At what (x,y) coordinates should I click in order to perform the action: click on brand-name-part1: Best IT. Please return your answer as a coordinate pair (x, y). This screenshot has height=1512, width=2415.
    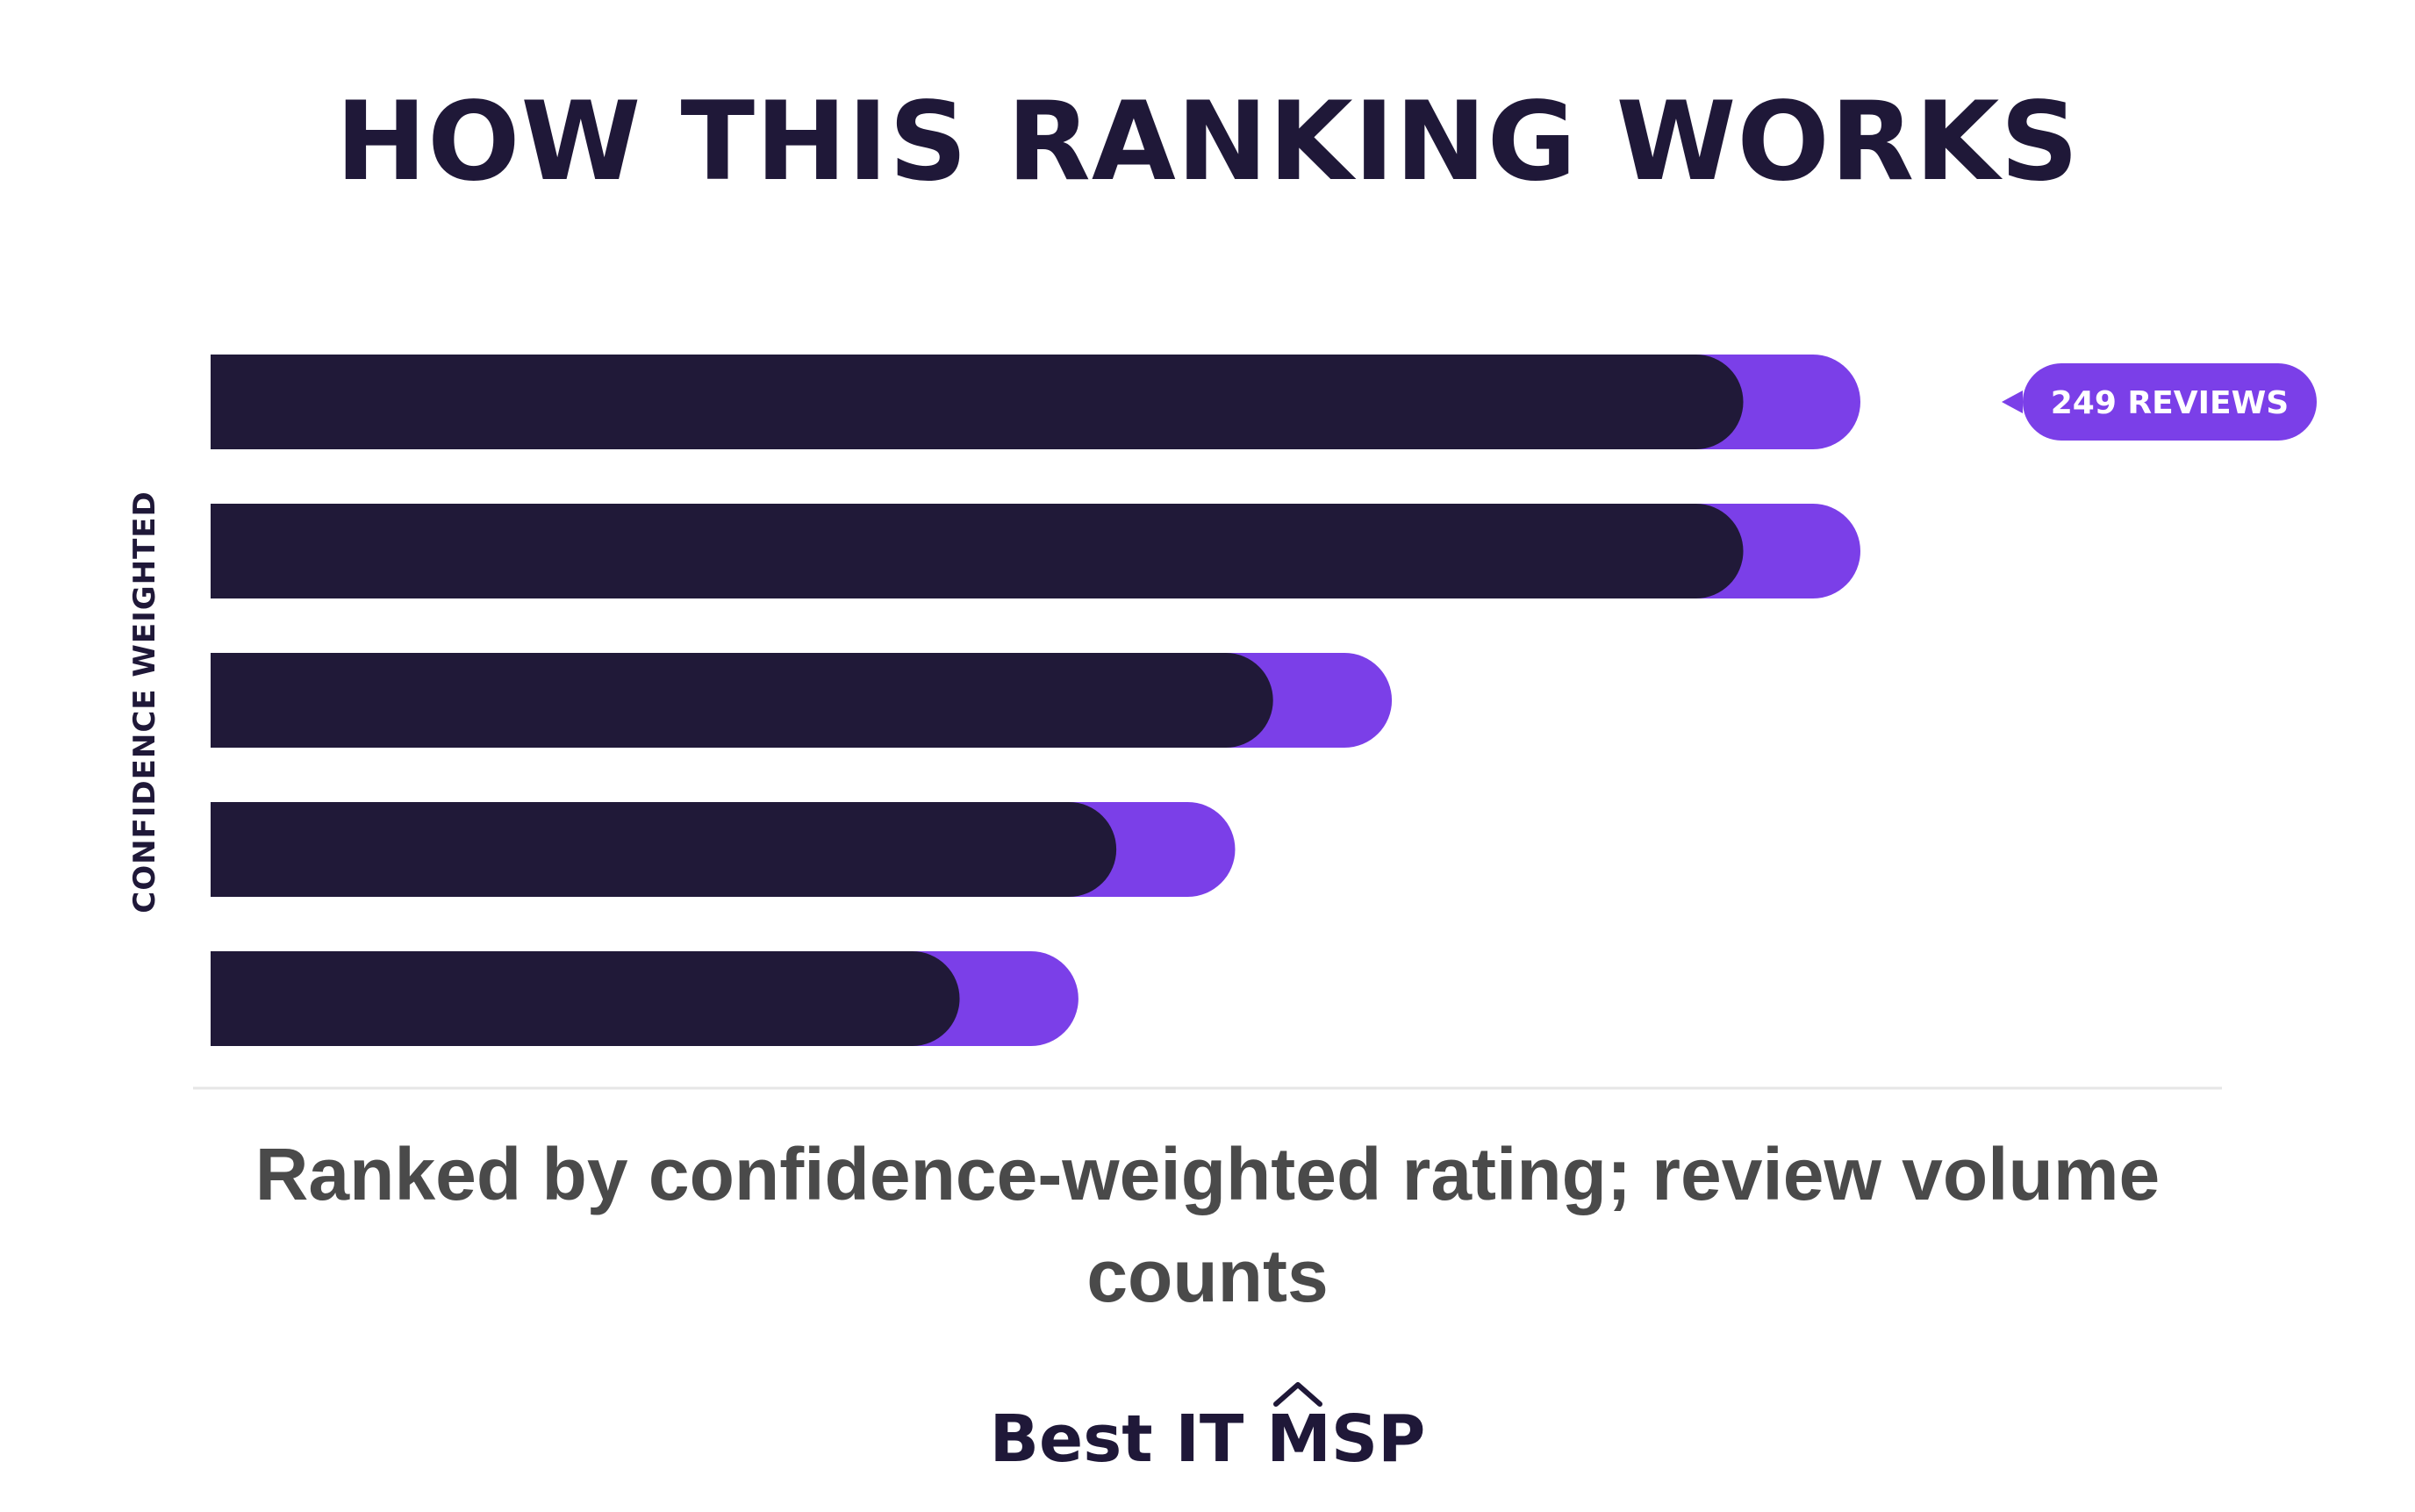
    Looking at the image, I should click on (1117, 1439).